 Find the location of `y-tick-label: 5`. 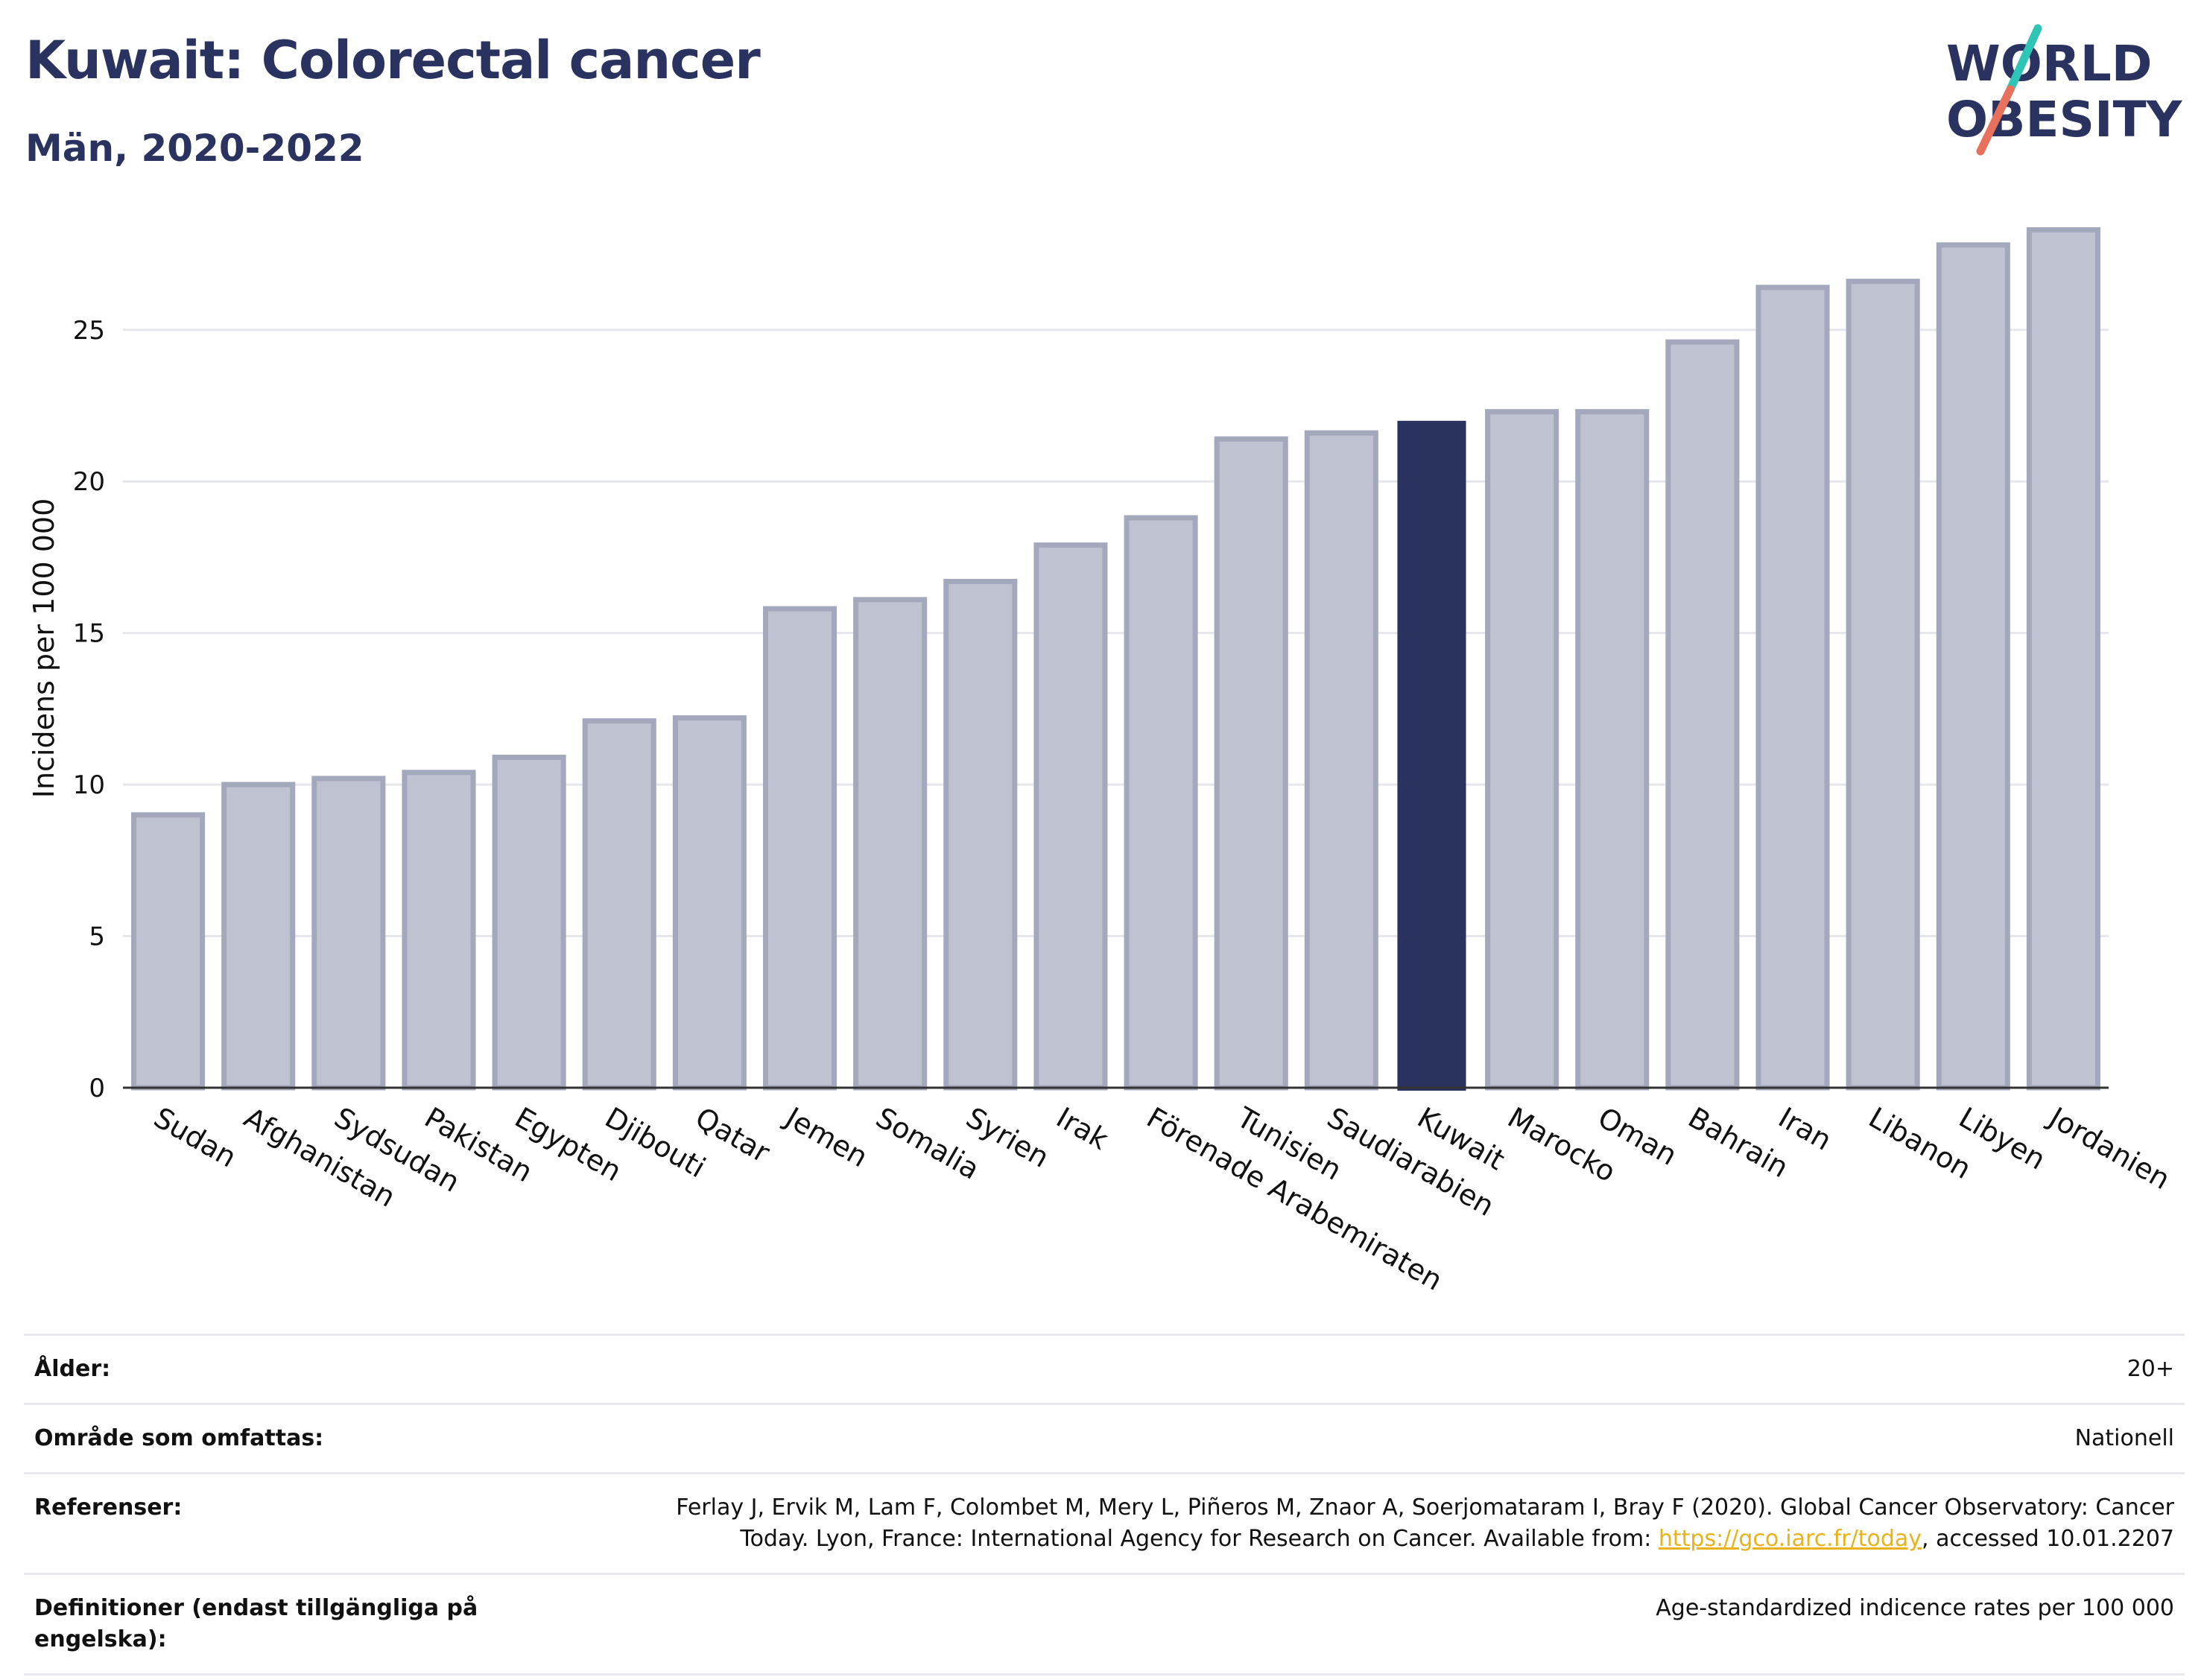

y-tick-label: 5 is located at coordinates (97, 937).